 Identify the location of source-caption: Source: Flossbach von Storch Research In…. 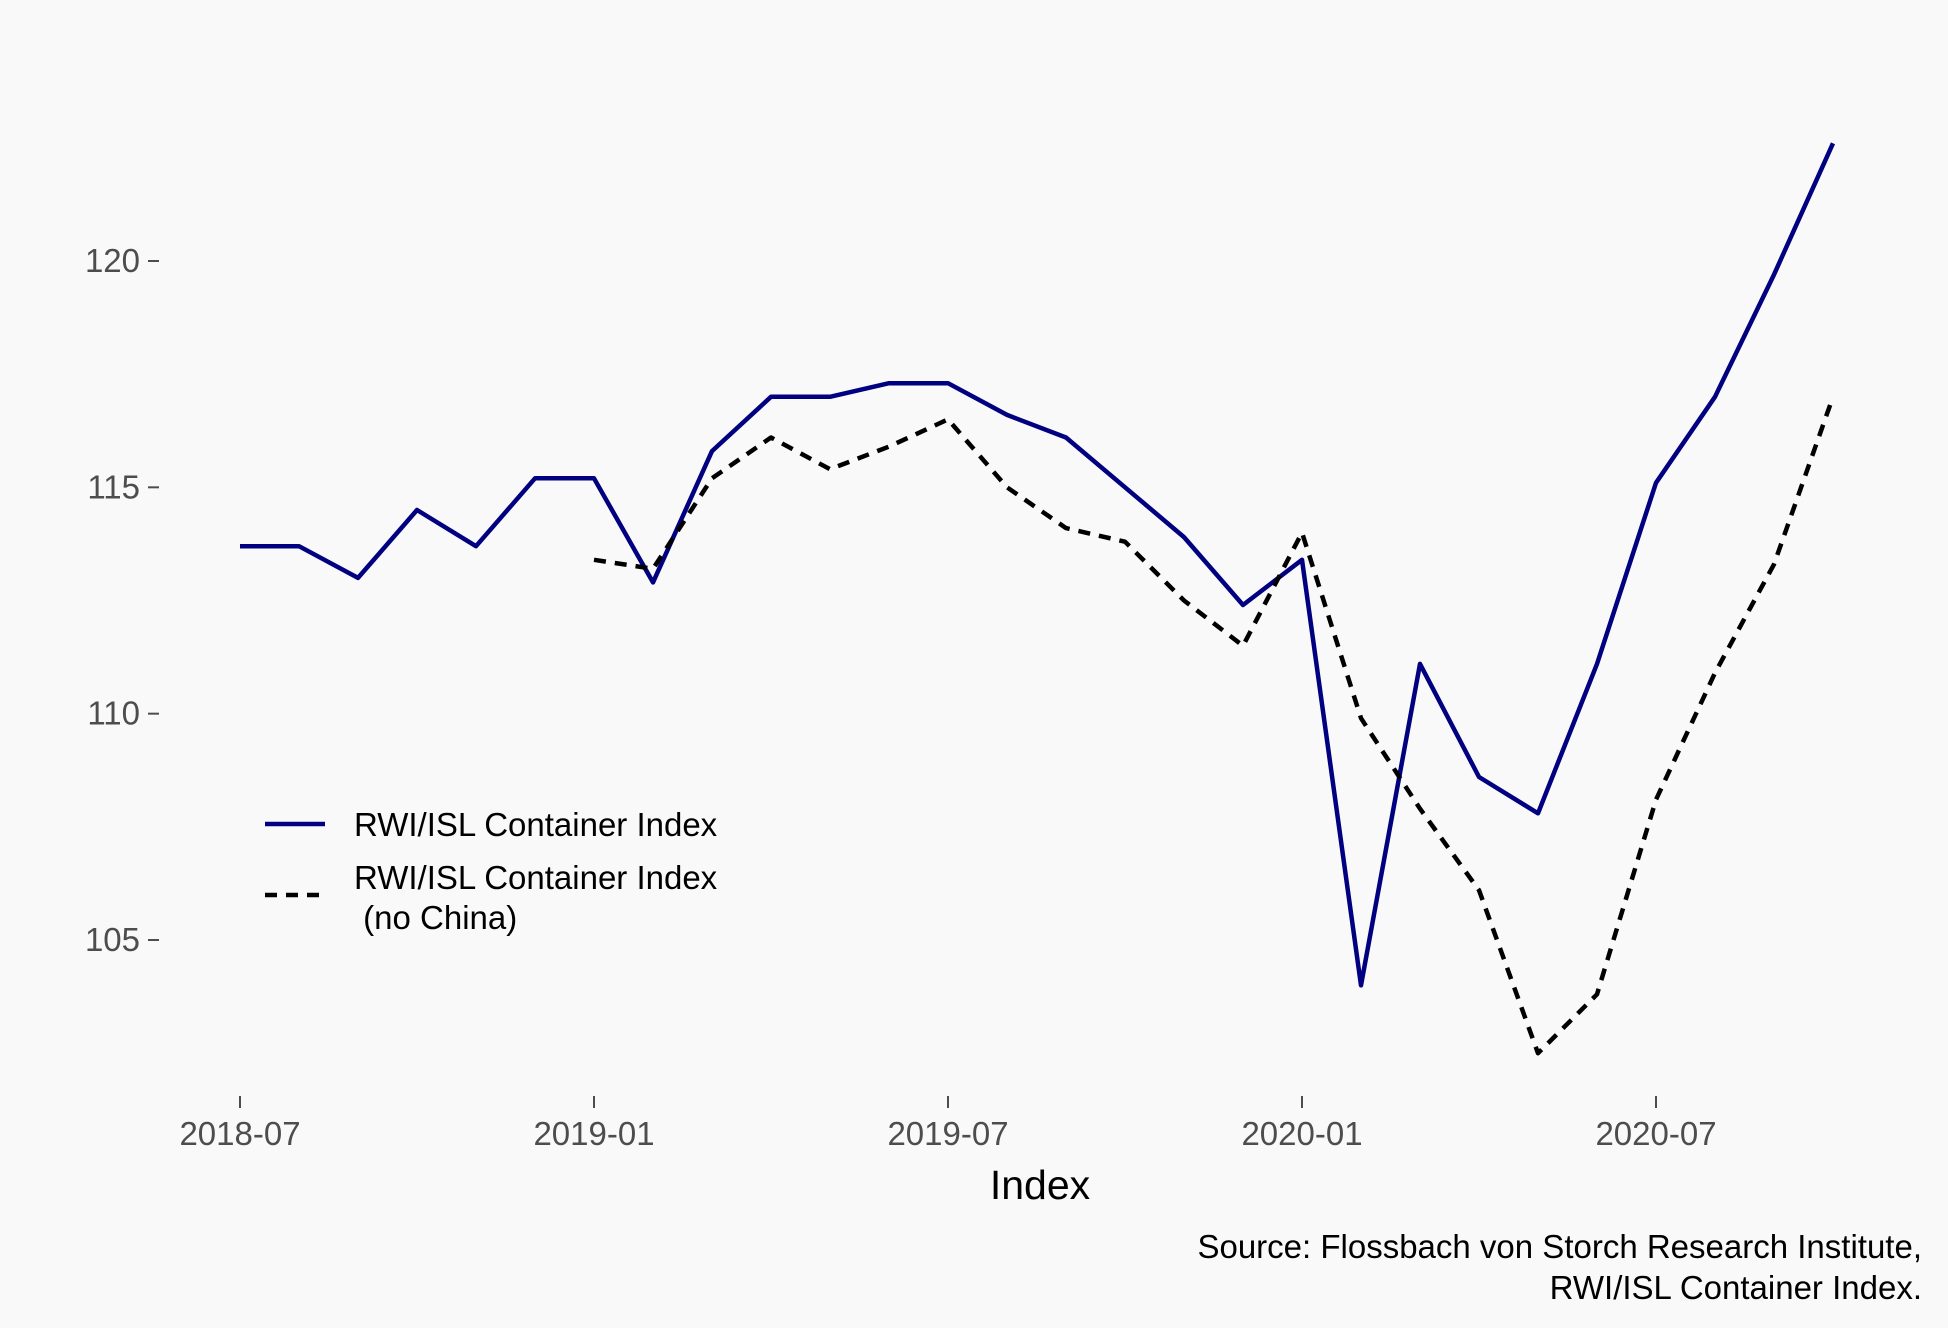
(1559, 1246).